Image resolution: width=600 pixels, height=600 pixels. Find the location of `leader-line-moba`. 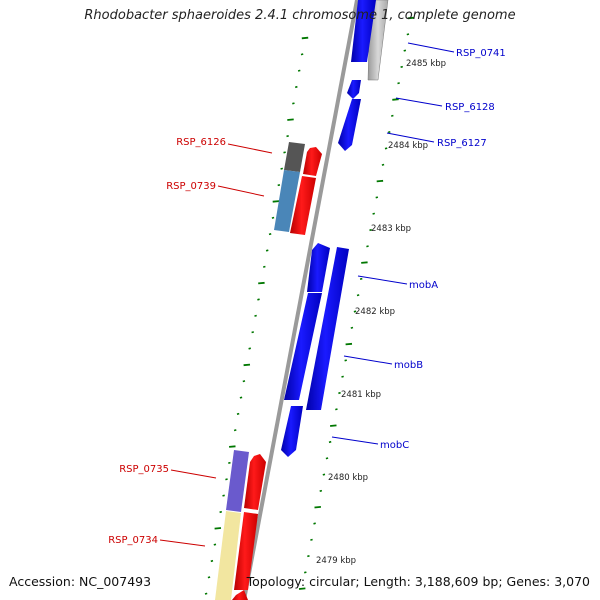

leader-line-moba is located at coordinates (382, 280).